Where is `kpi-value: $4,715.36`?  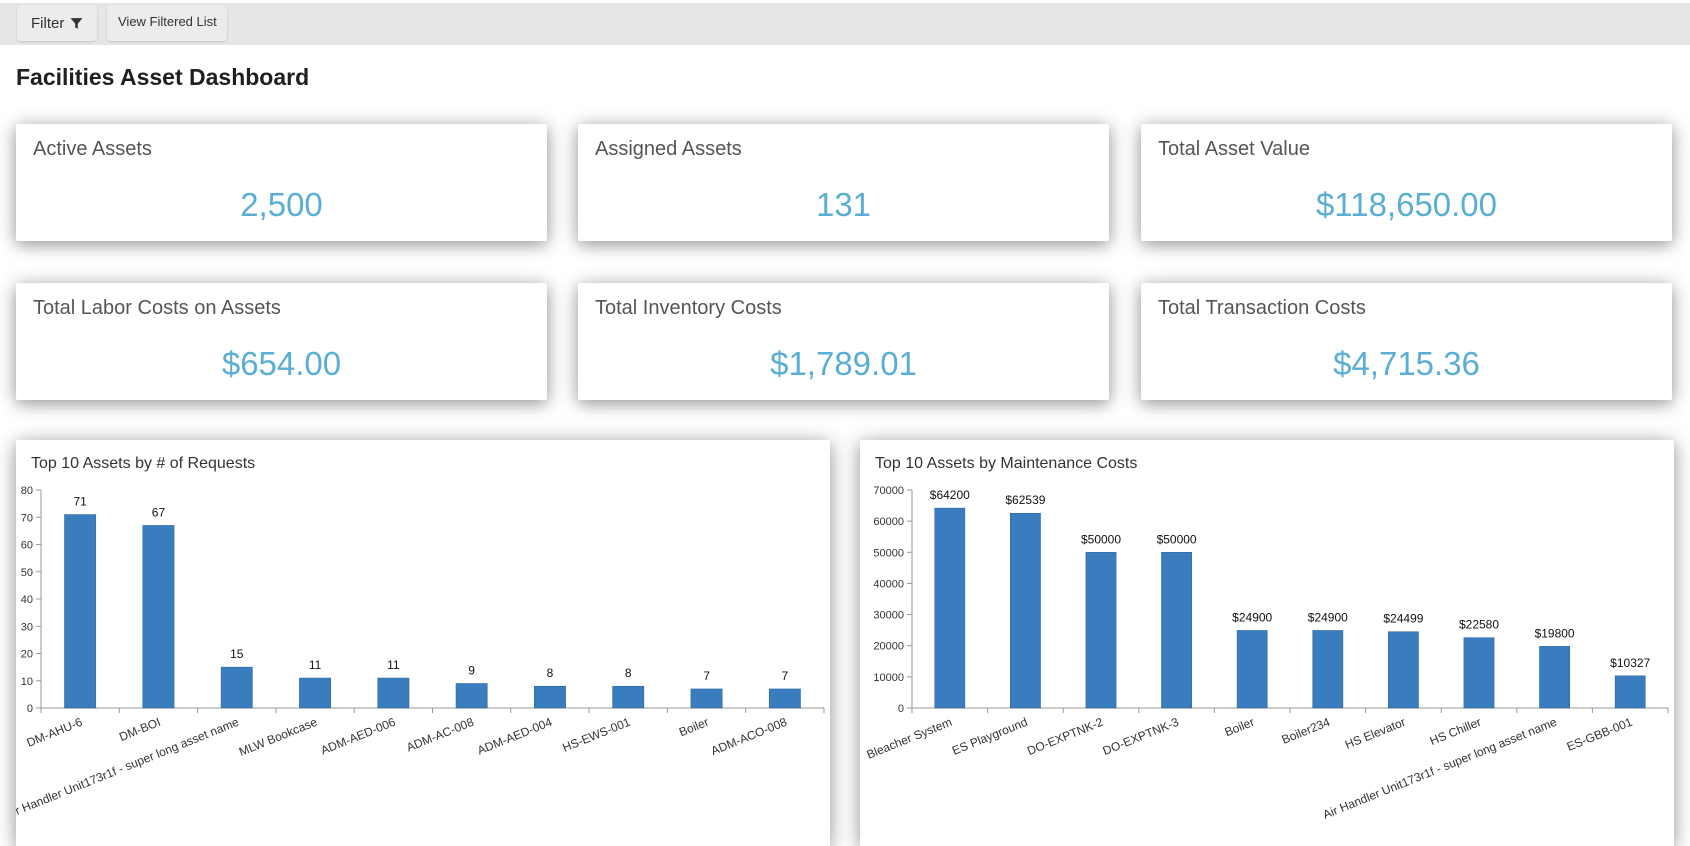
kpi-value: $4,715.36 is located at coordinates (1406, 363).